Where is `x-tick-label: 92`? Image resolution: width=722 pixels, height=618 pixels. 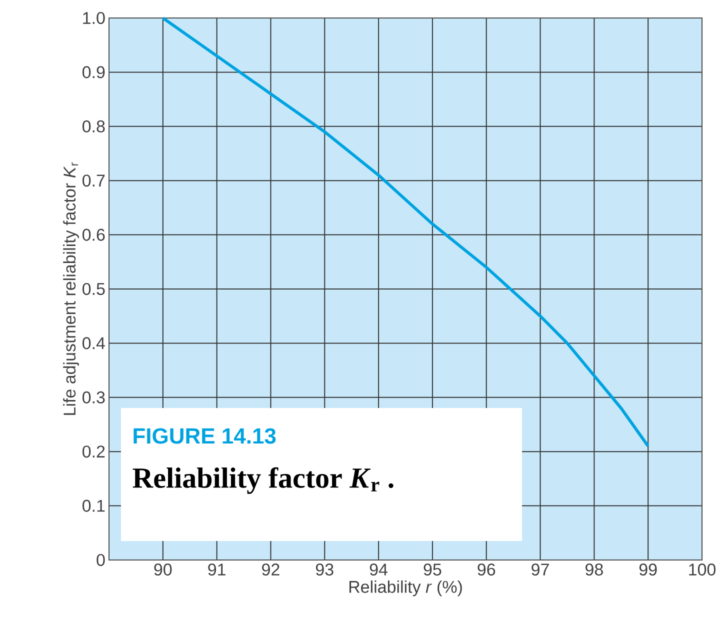
x-tick-label: 92 is located at coordinates (271, 570).